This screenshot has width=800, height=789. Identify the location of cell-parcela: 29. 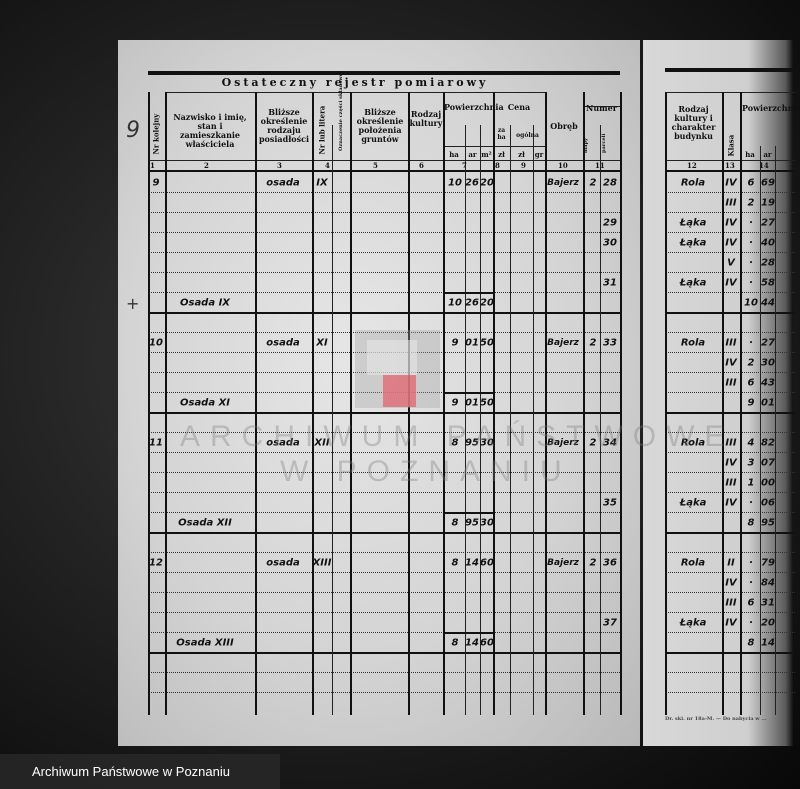
(610, 223).